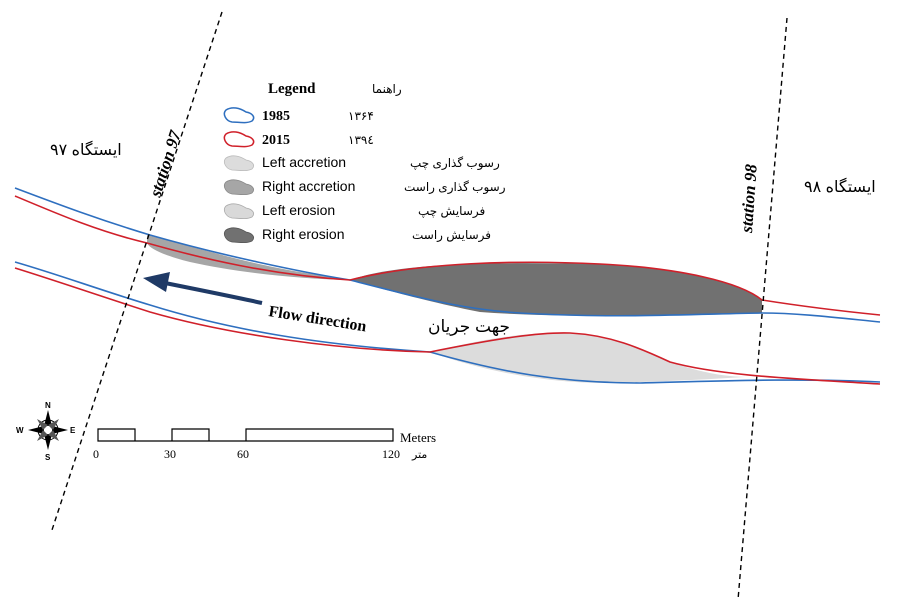  I want to click on legend-2015-label: 2015, so click(276, 140).